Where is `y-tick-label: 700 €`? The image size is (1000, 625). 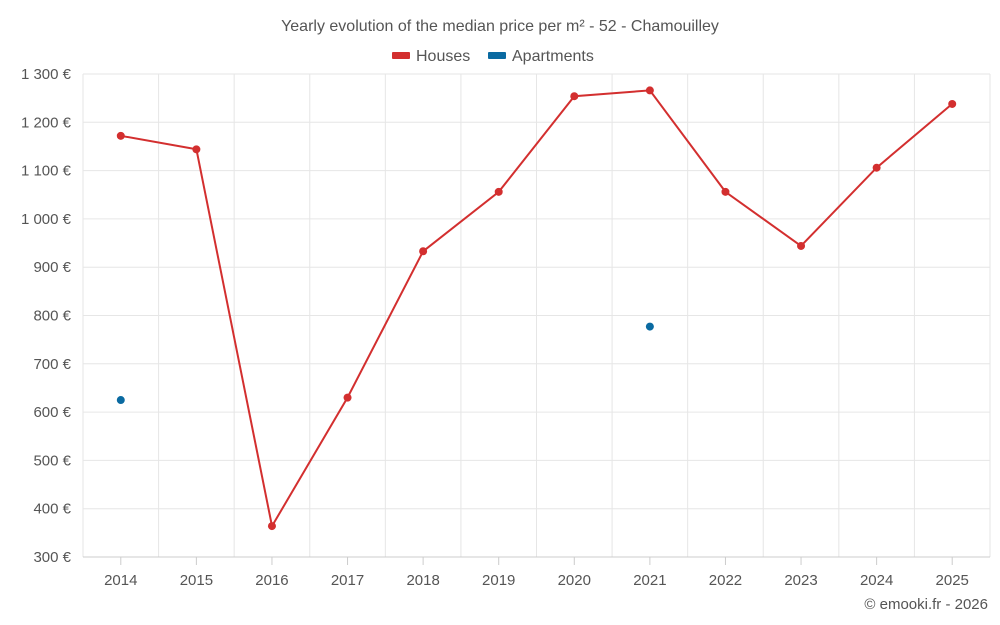
y-tick-label: 700 € is located at coordinates (52, 364).